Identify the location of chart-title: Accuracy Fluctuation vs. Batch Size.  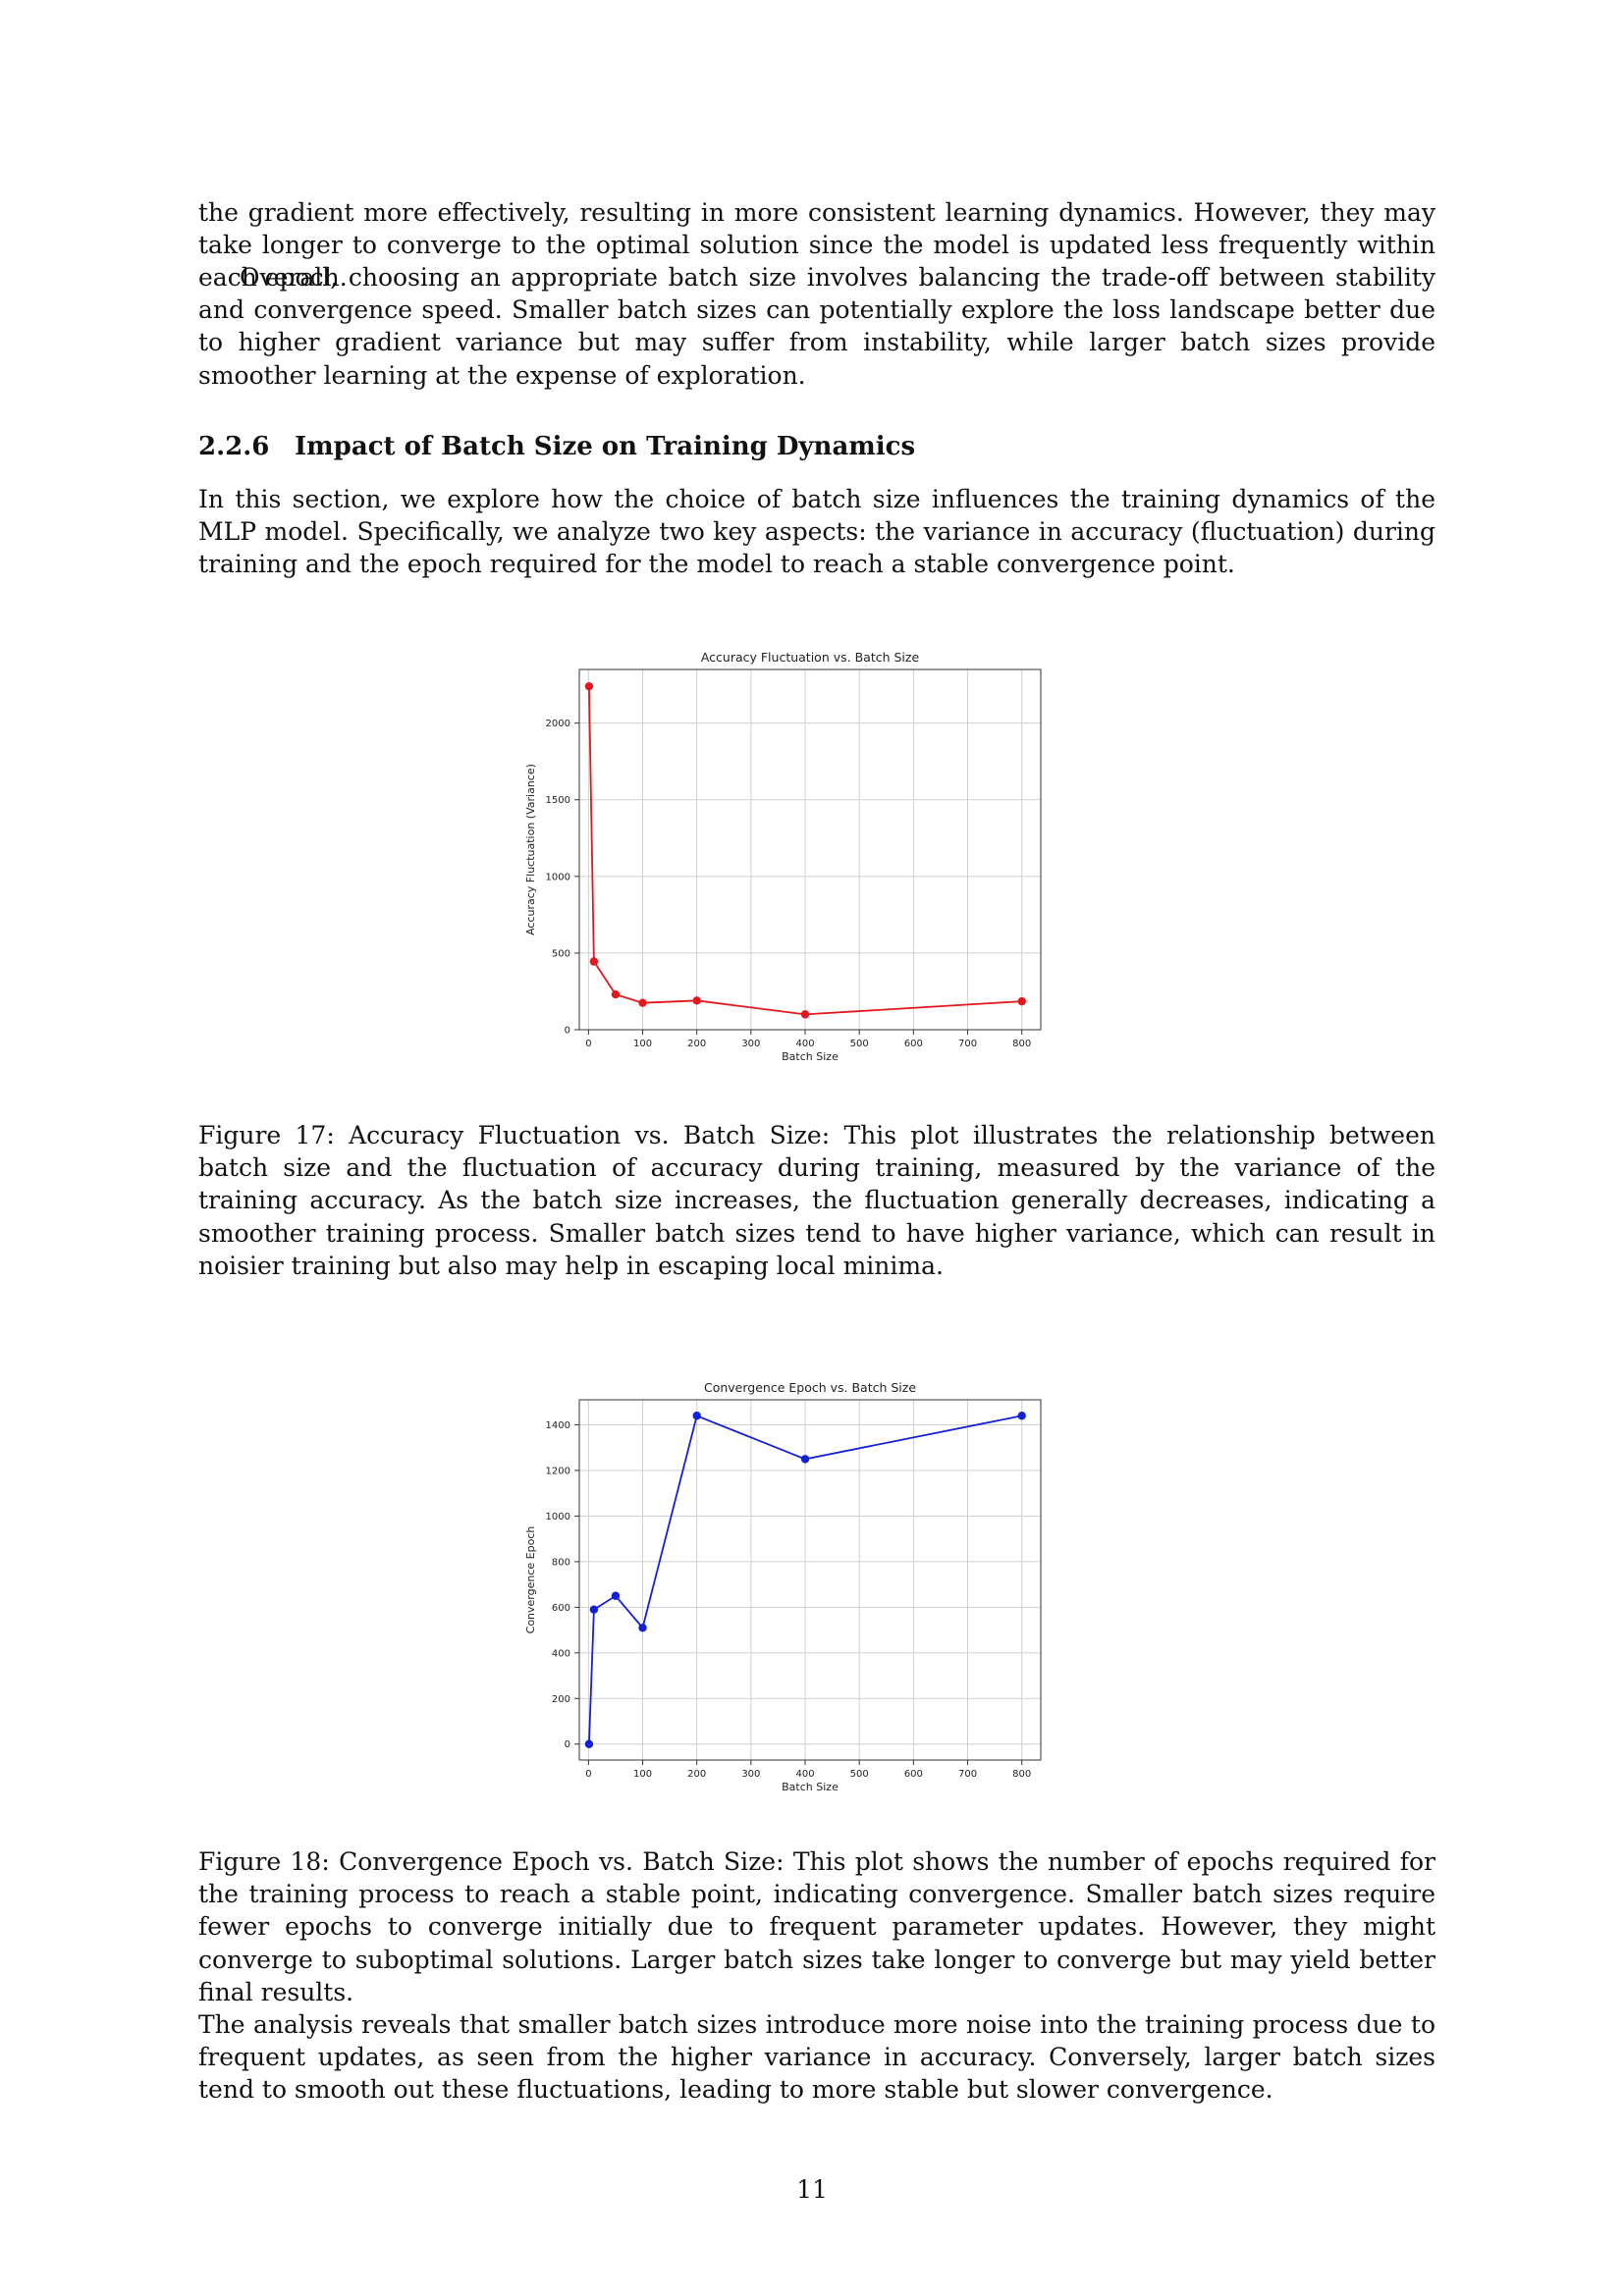
(810, 657).